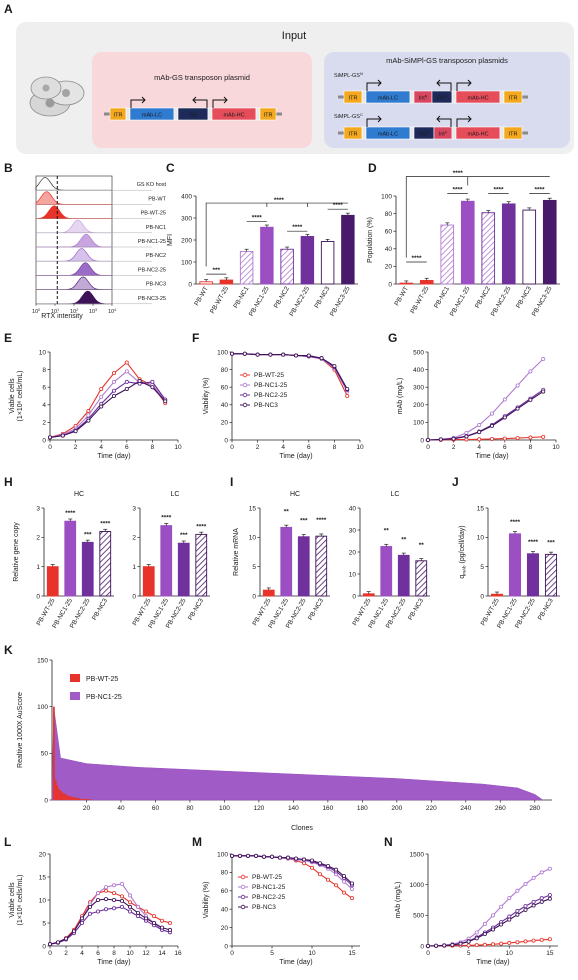  What do you see at coordinates (477, 98) in the screenshot?
I see `hc-element-label: mAb-HC` at bounding box center [477, 98].